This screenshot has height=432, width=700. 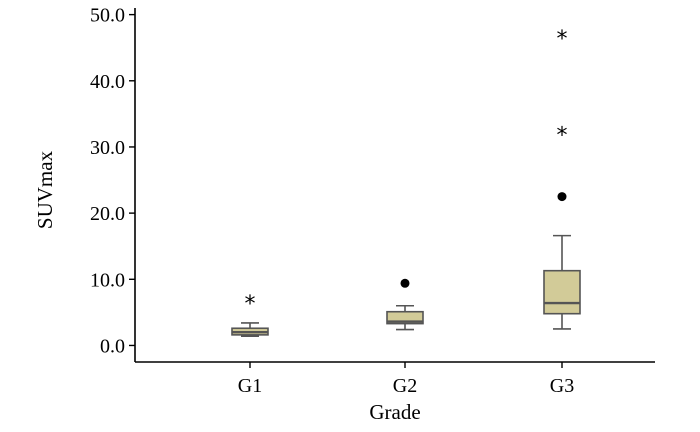 What do you see at coordinates (112, 346) in the screenshot?
I see `y-tick-label: 0.0` at bounding box center [112, 346].